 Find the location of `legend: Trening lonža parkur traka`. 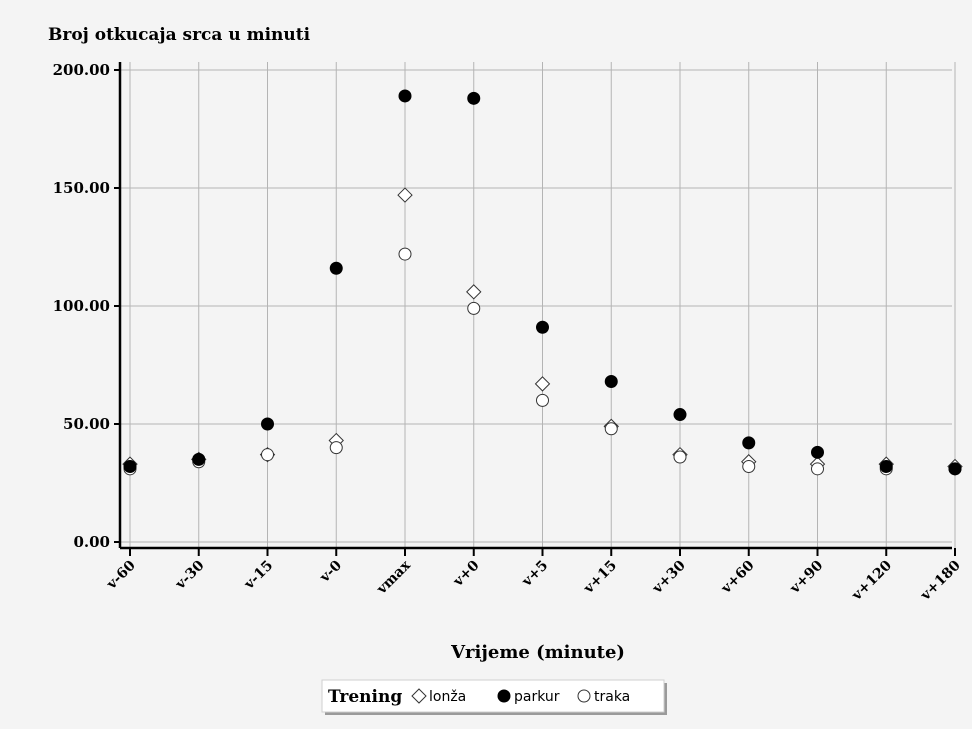

legend: Trening lonža parkur traka is located at coordinates (494, 697).